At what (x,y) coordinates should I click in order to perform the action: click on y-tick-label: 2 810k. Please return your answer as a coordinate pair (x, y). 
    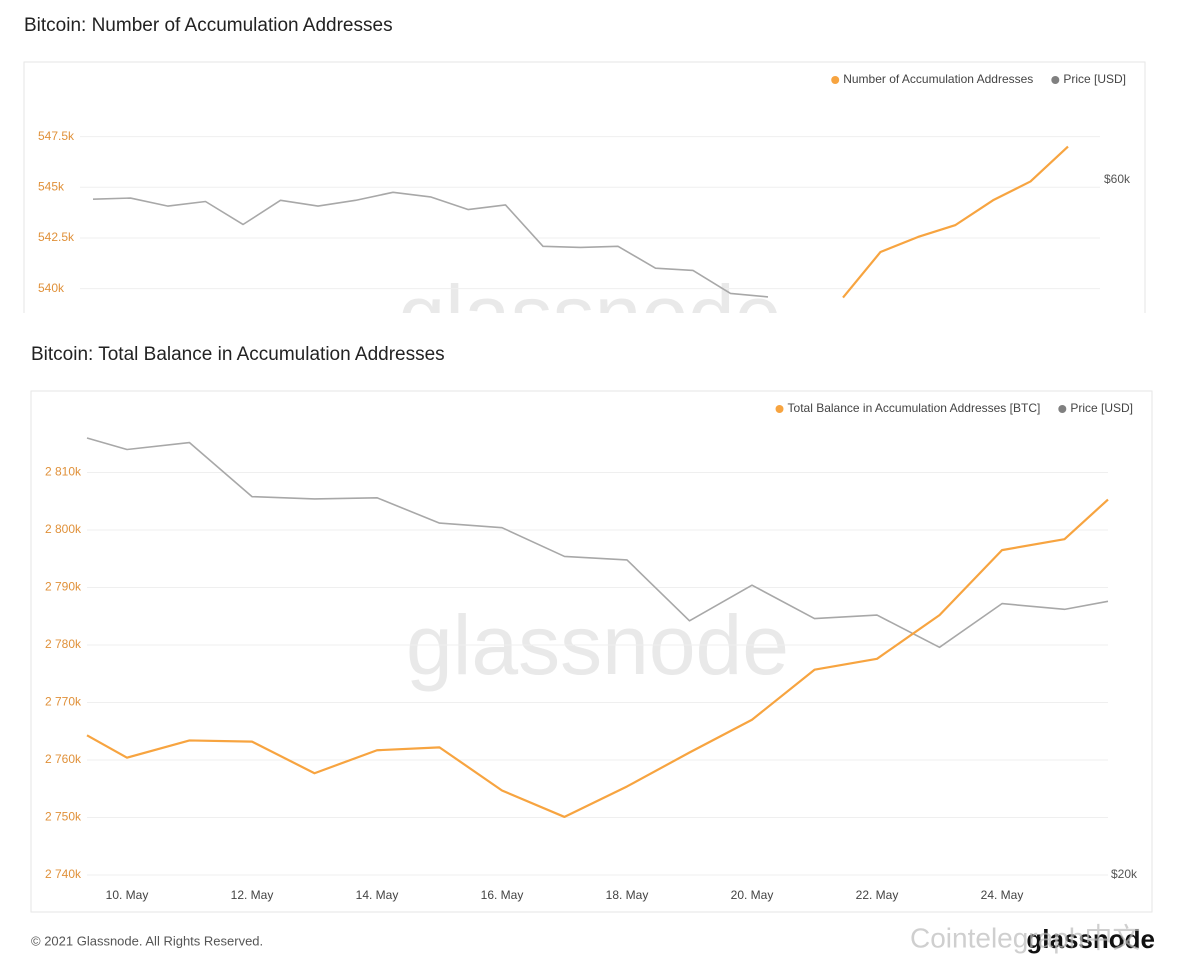
    Looking at the image, I should click on (63, 472).